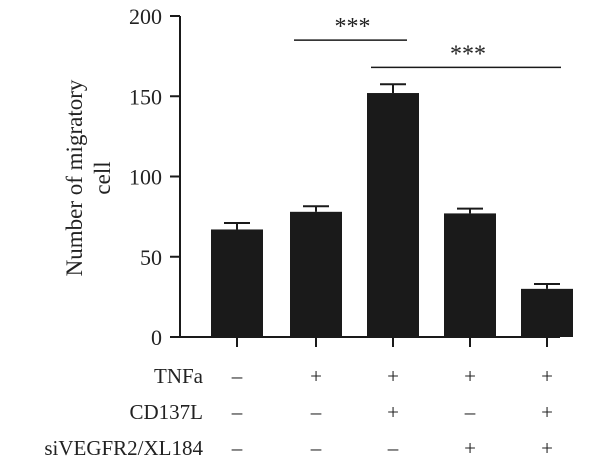 This screenshot has height=466, width=600. Describe the element at coordinates (167, 412) in the screenshot. I see `condition-label: CD137L` at that location.